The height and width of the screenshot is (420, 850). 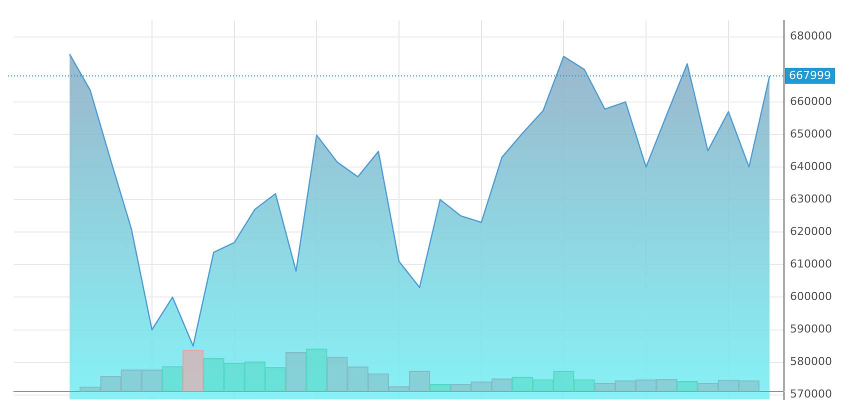 I want to click on y-tick-label: 570000, so click(x=811, y=394).